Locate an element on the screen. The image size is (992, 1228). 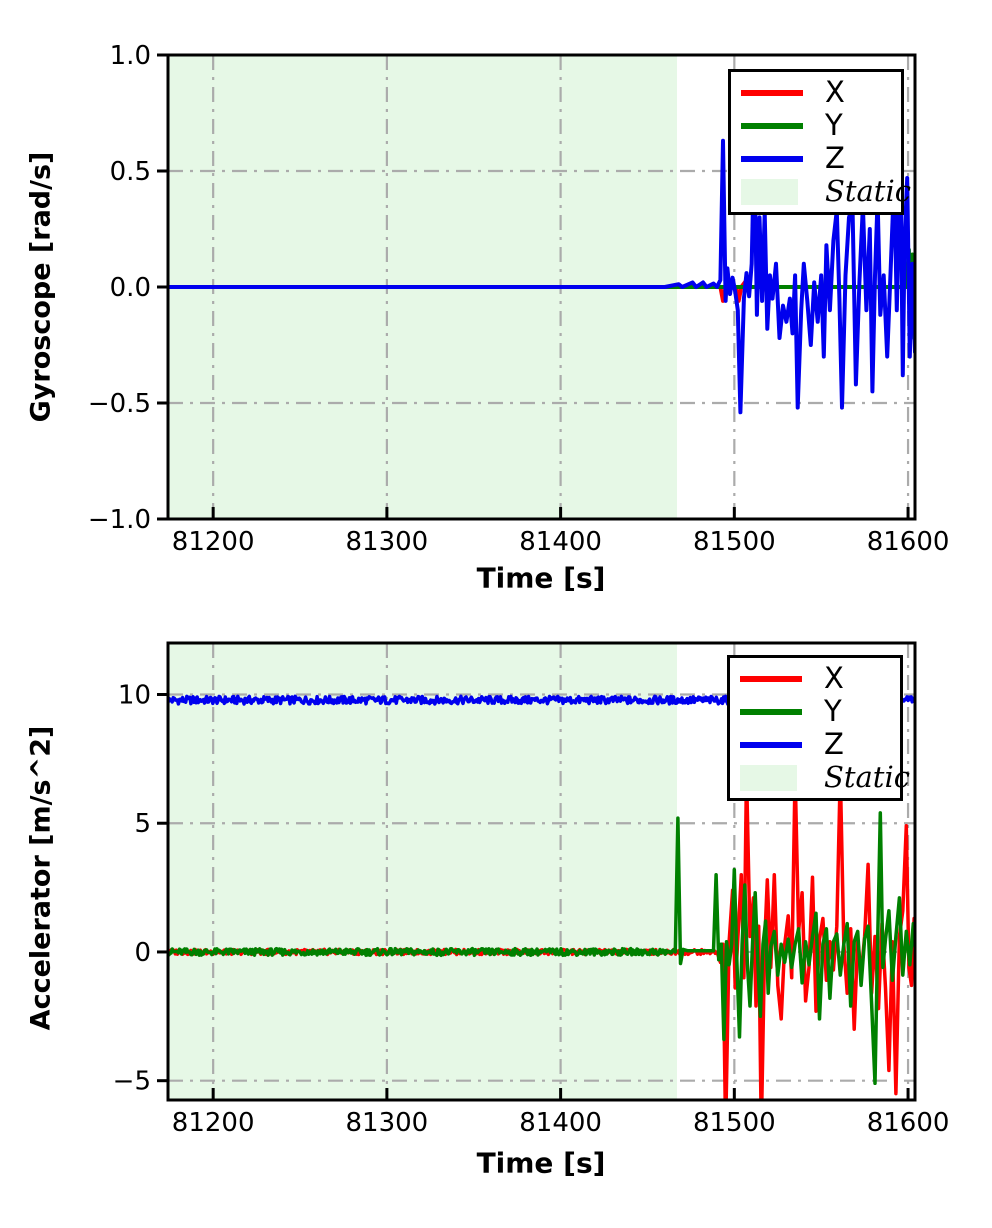
gyroscope-y-tick-label: 0.5 is located at coordinates (130, 172).